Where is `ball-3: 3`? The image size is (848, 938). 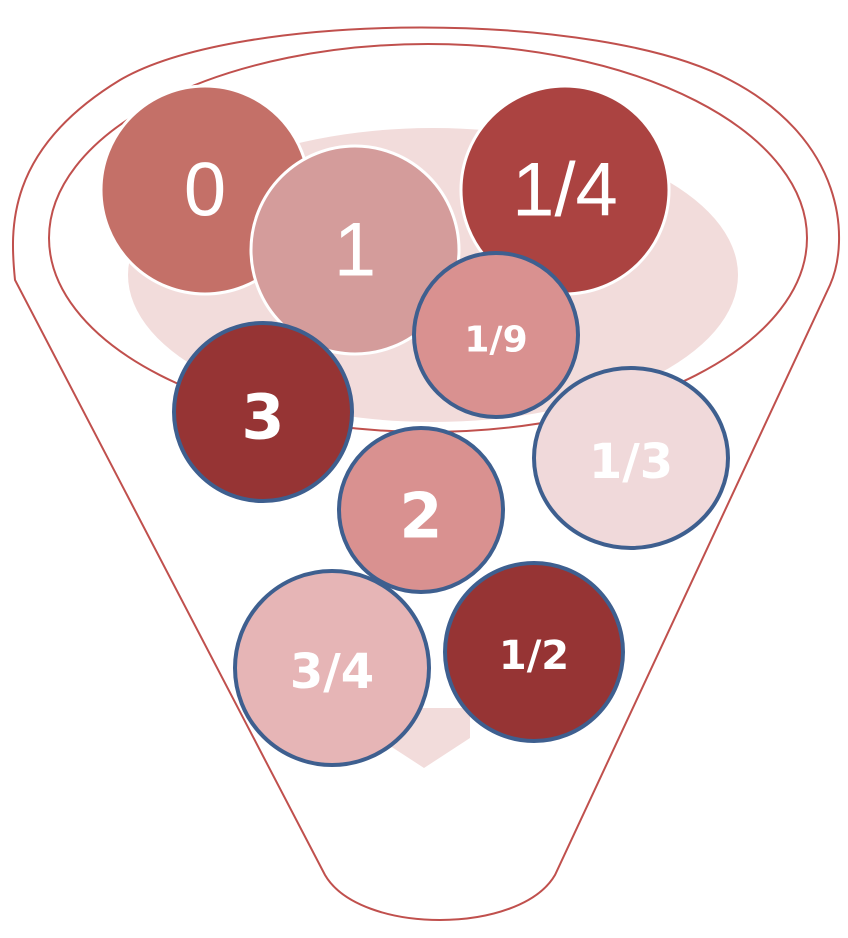 ball-3: 3 is located at coordinates (263, 412).